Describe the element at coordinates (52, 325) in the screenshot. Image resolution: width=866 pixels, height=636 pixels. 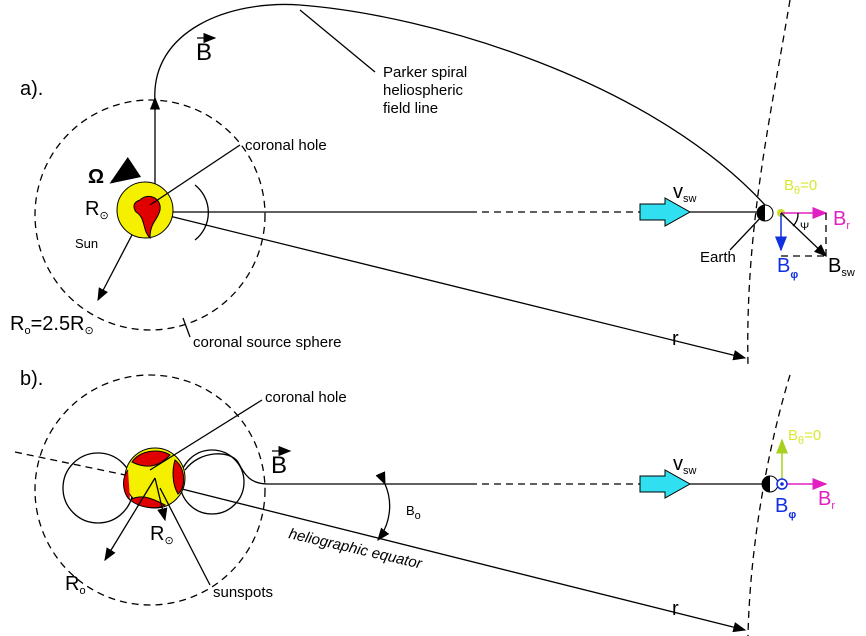
I see `source-radius: Ro=2.5R⊙` at that location.